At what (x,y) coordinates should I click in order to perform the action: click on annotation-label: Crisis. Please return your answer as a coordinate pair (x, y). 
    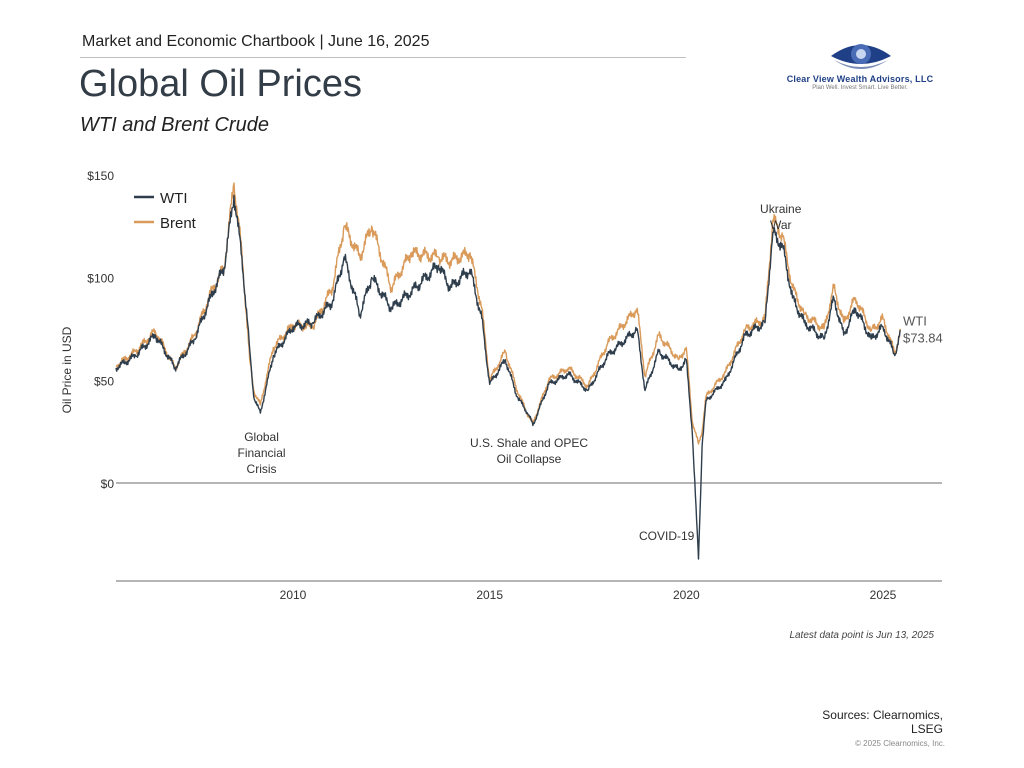
    Looking at the image, I should click on (262, 469).